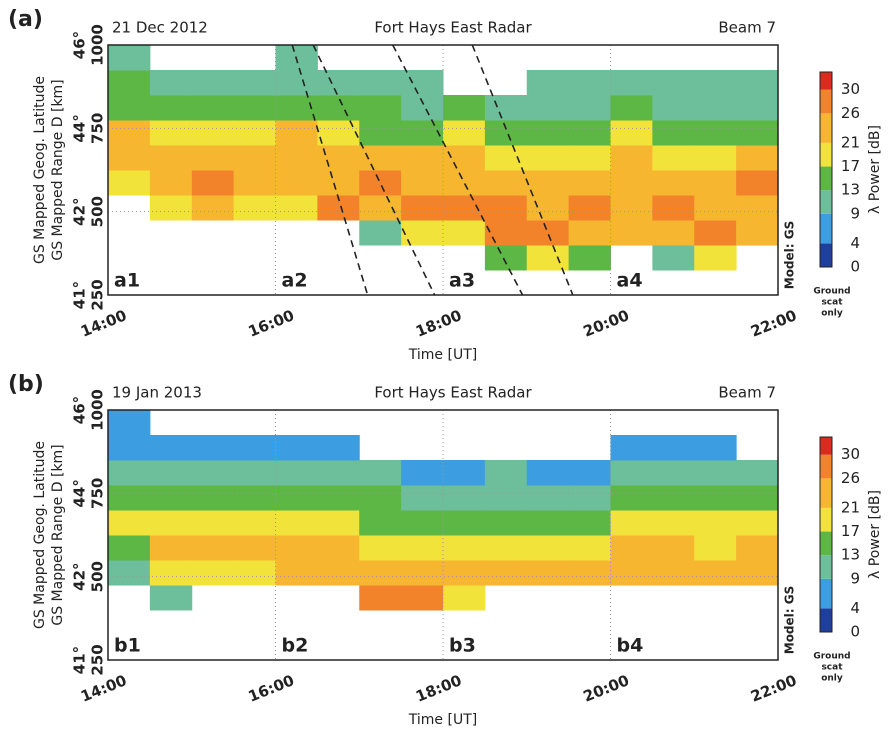 The height and width of the screenshot is (733, 891). I want to click on y-tick-label: 250, so click(98, 659).